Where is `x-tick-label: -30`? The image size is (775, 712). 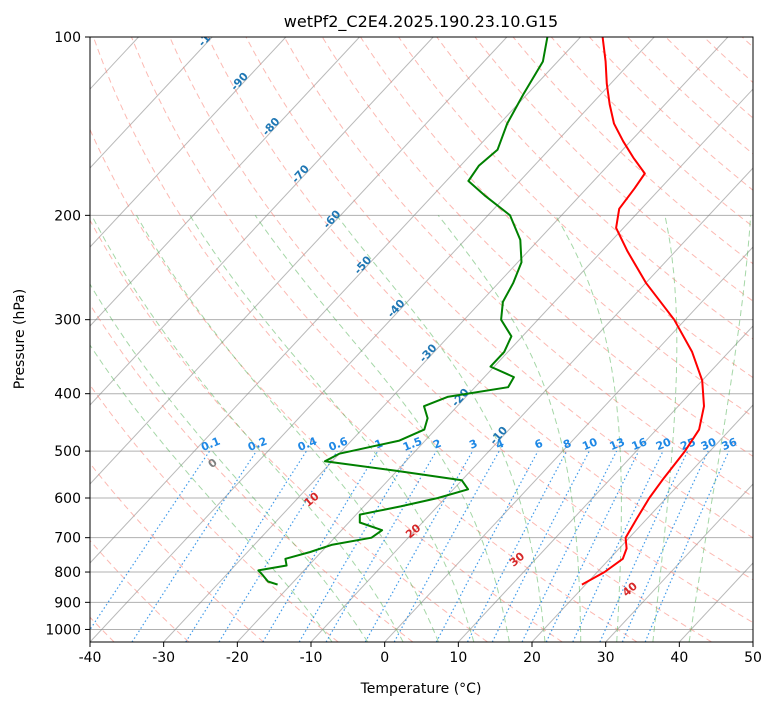 x-tick-label: -30 is located at coordinates (163, 658).